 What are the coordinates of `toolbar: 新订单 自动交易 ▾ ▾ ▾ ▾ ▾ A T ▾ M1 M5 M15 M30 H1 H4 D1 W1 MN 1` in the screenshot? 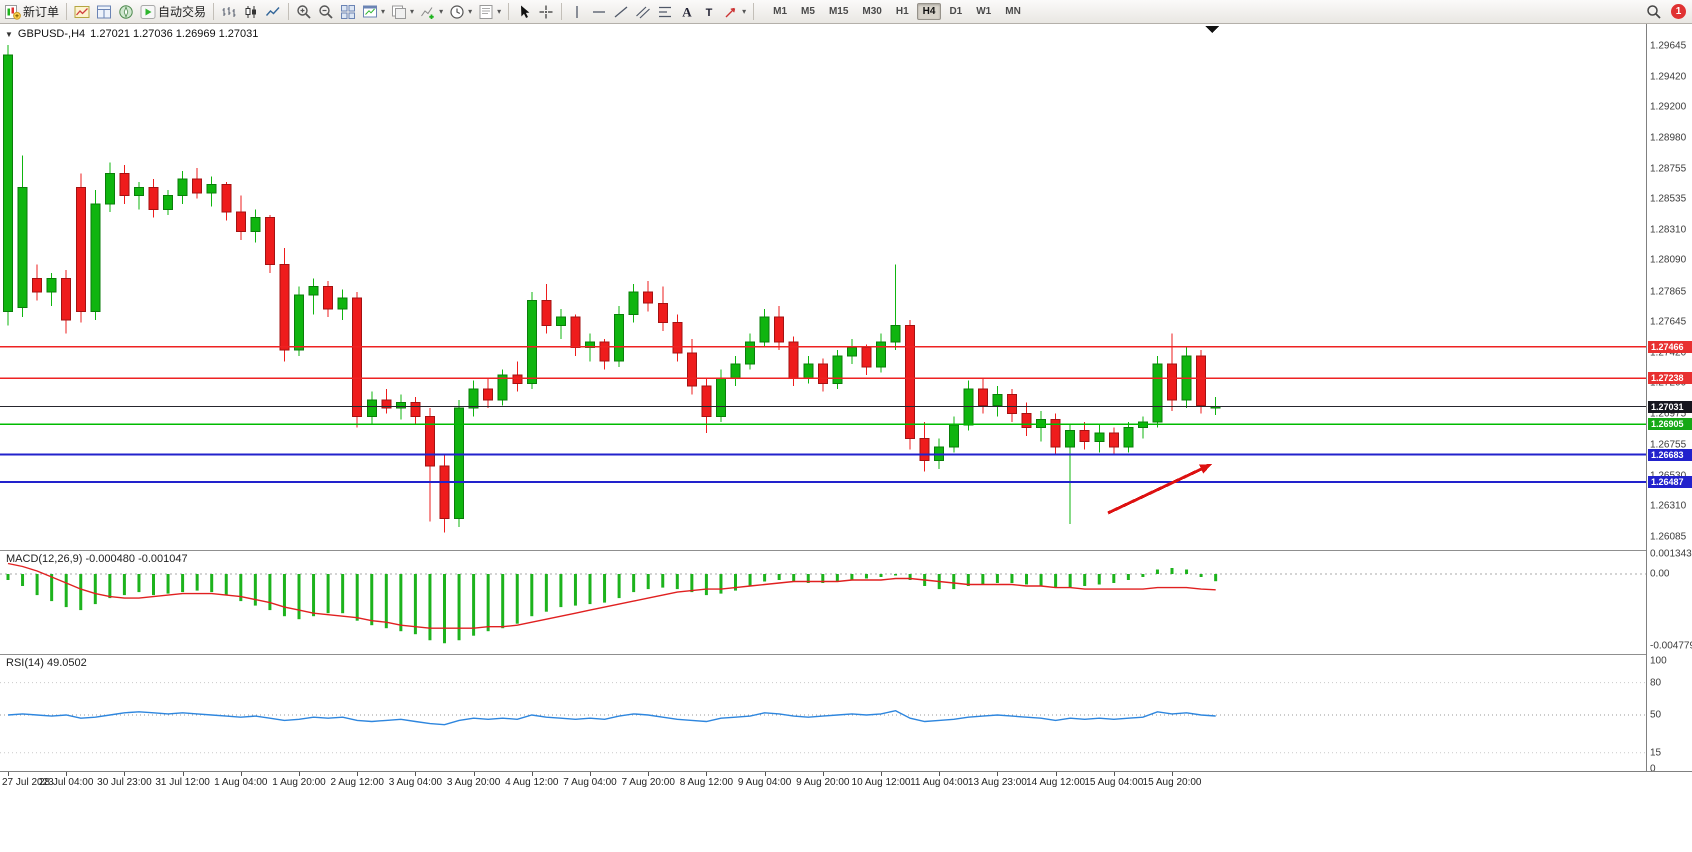 It's located at (846, 12).